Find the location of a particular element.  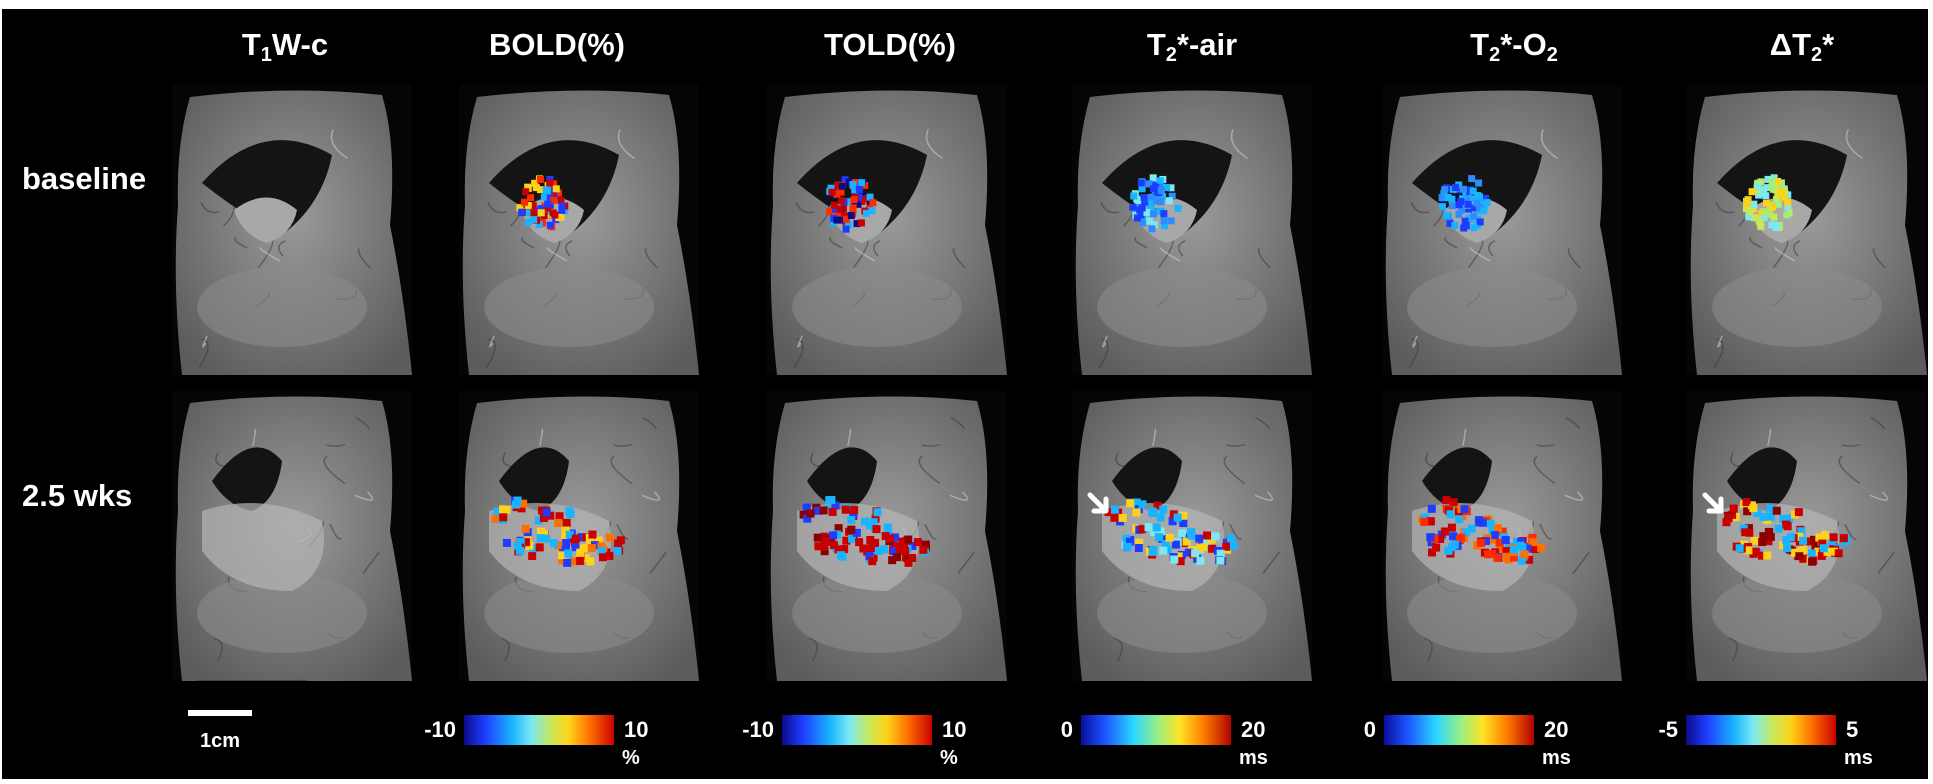

row-label-baseline: baseline is located at coordinates (84, 178).